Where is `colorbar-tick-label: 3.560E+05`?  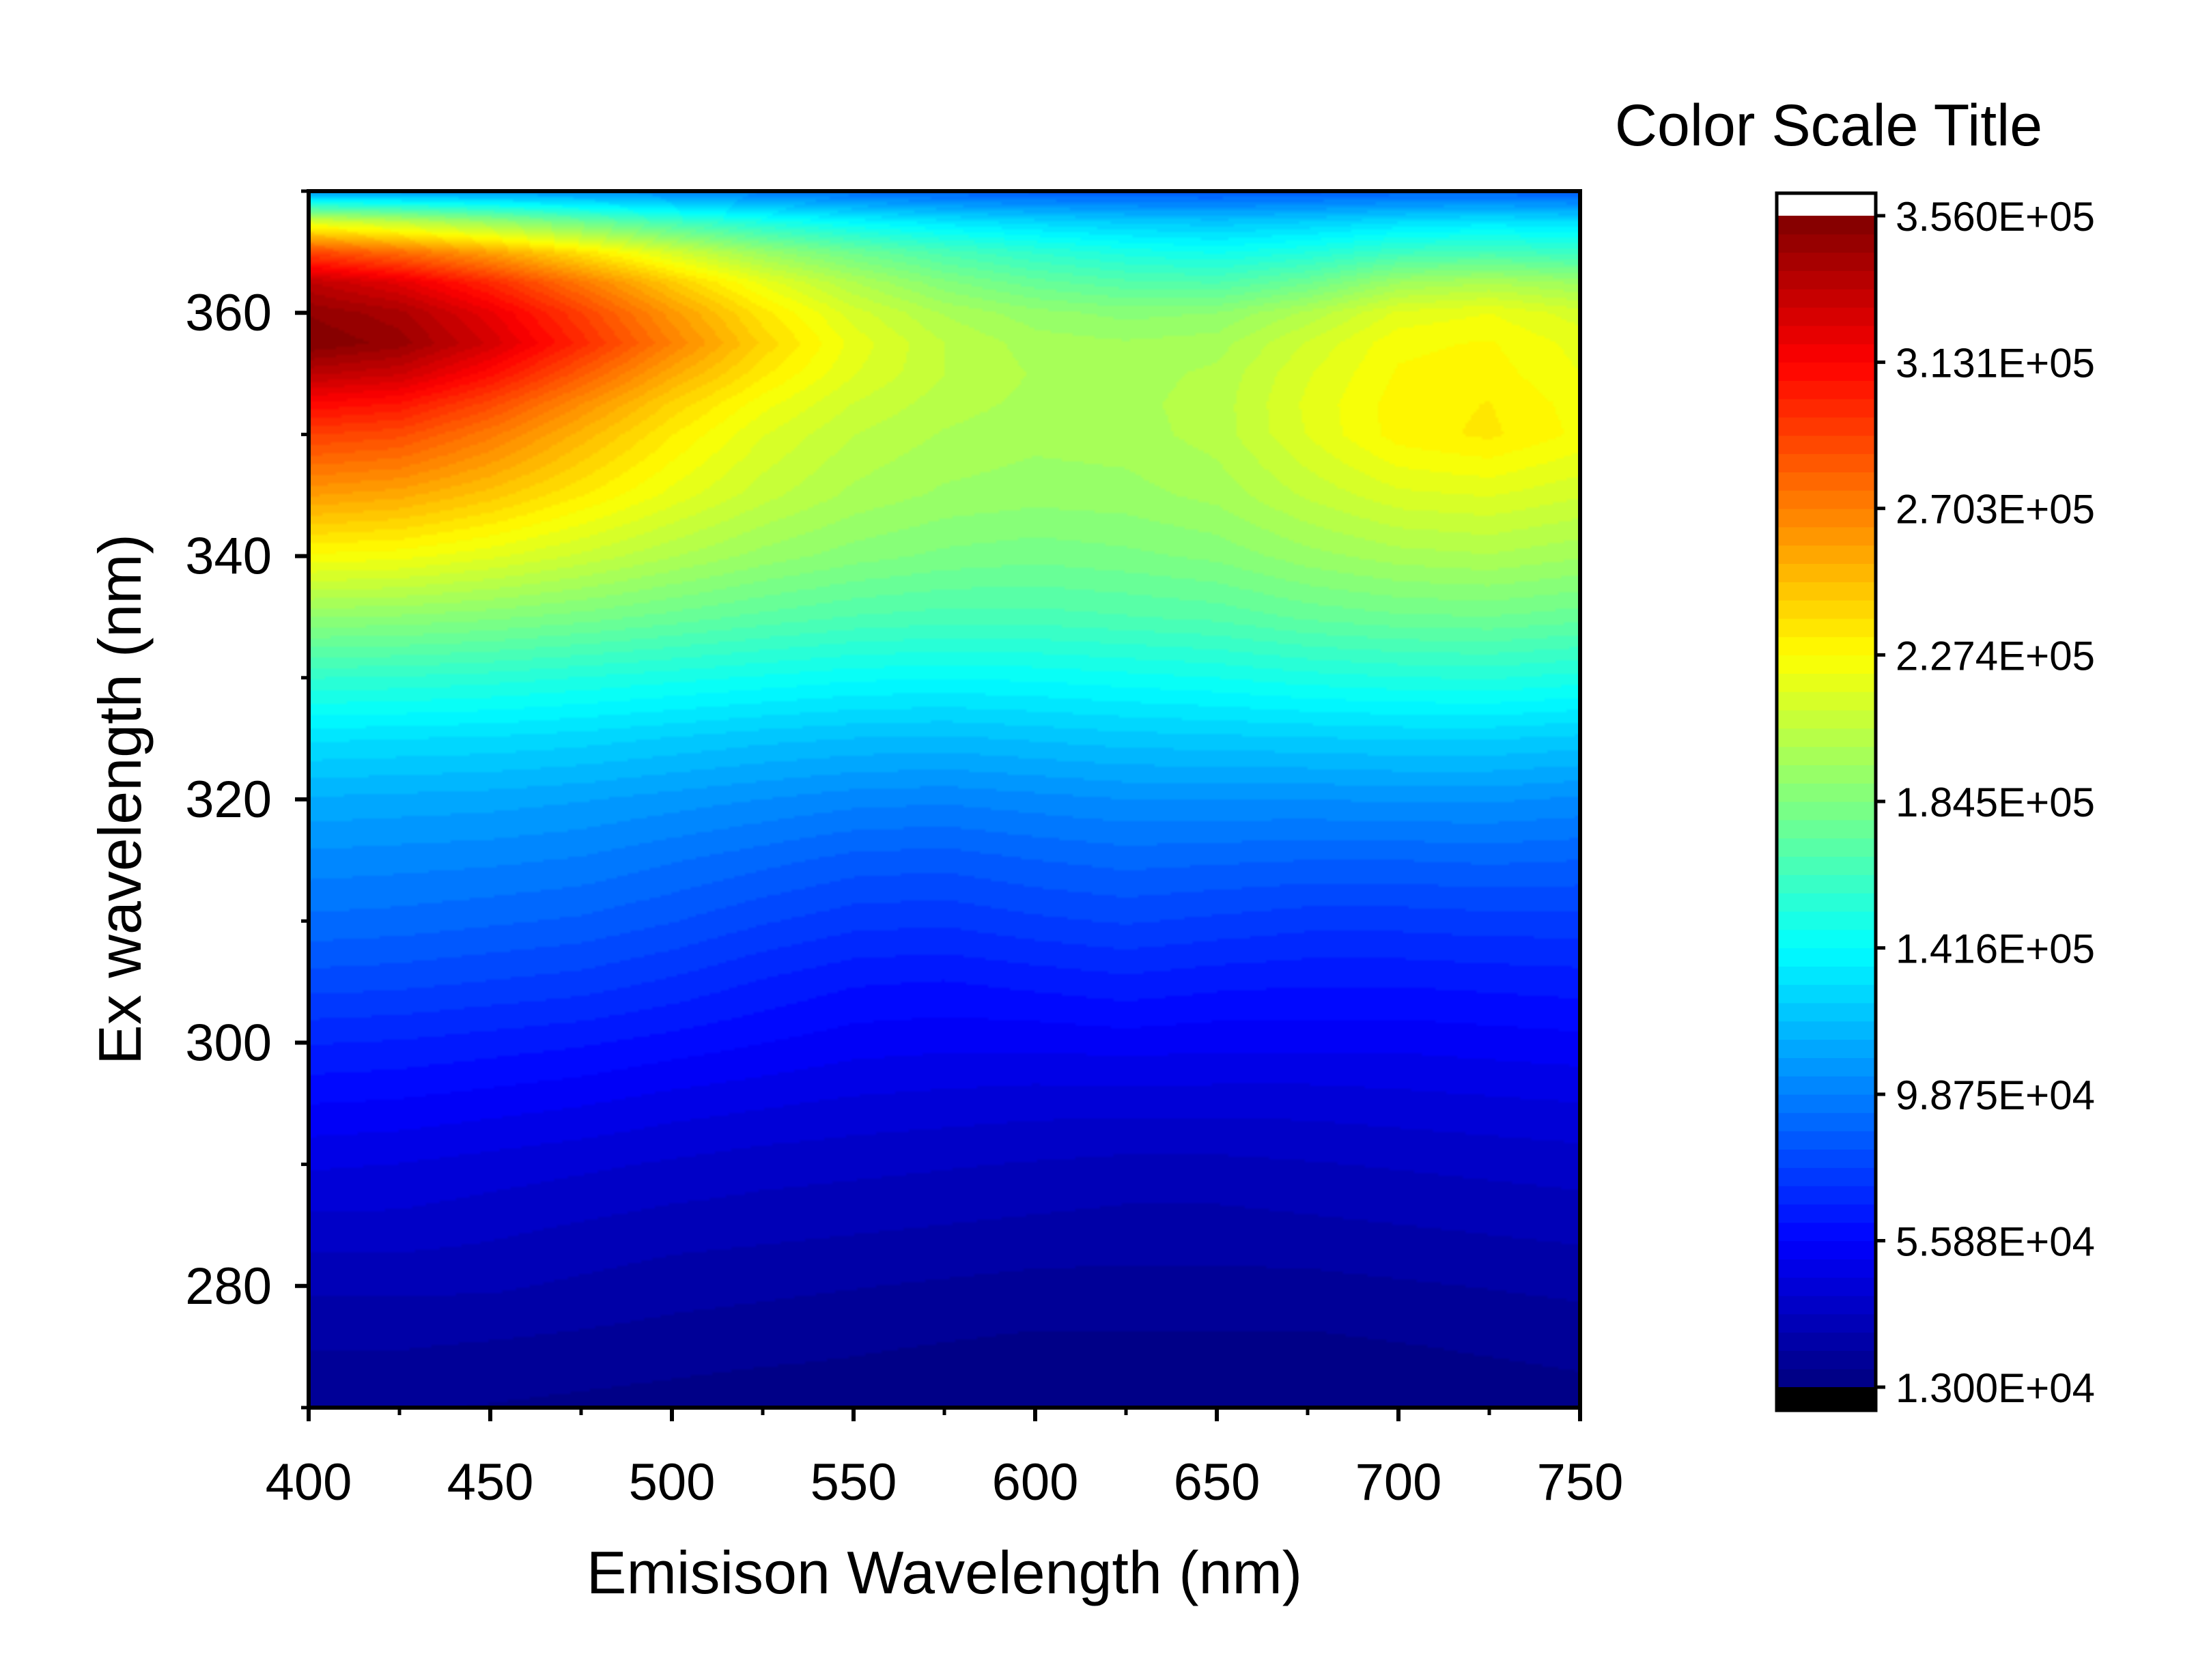
colorbar-tick-label: 3.560E+05 is located at coordinates (1996, 217).